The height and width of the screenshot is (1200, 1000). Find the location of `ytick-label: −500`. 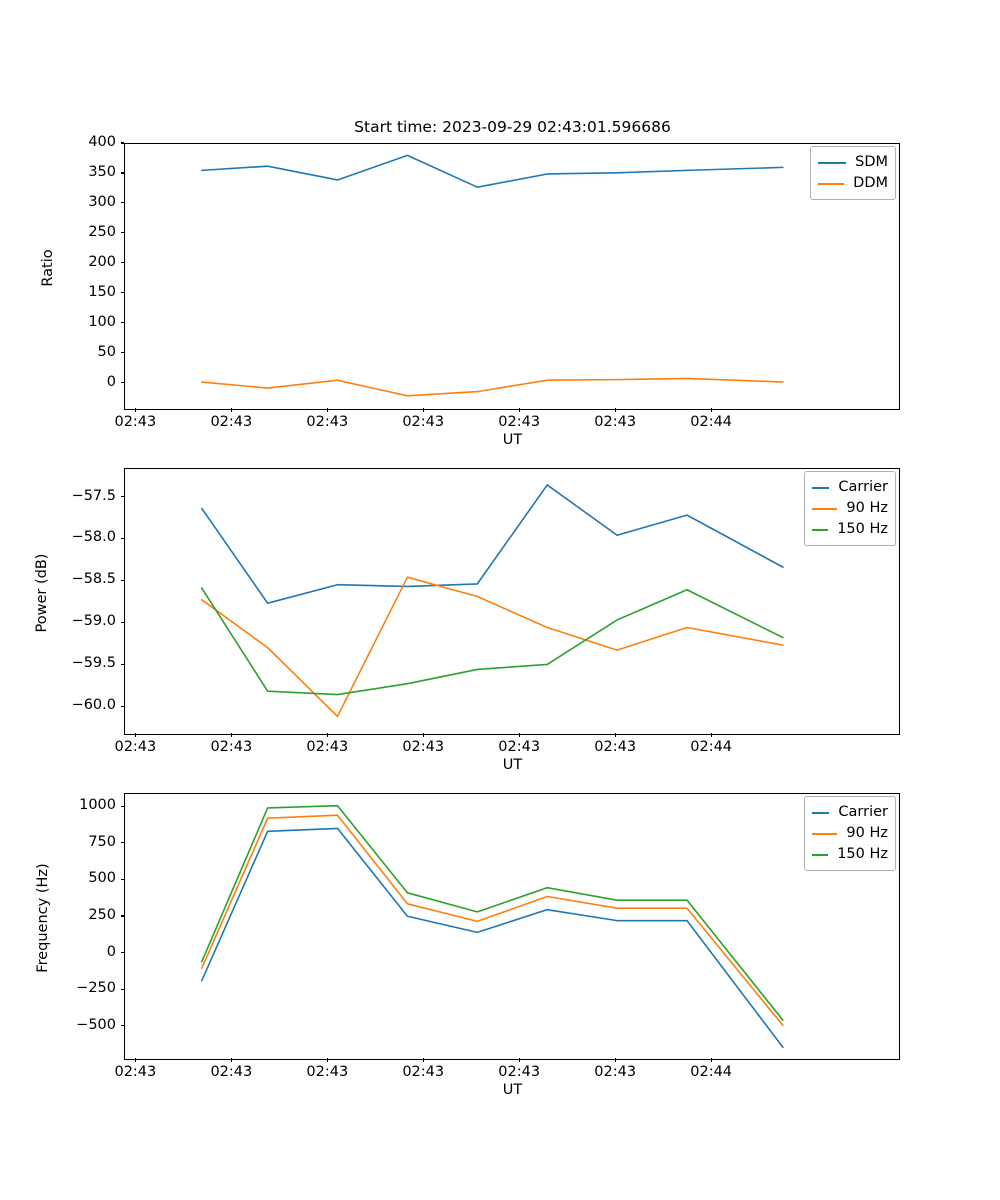

ytick-label: −500 is located at coordinates (96, 1024).